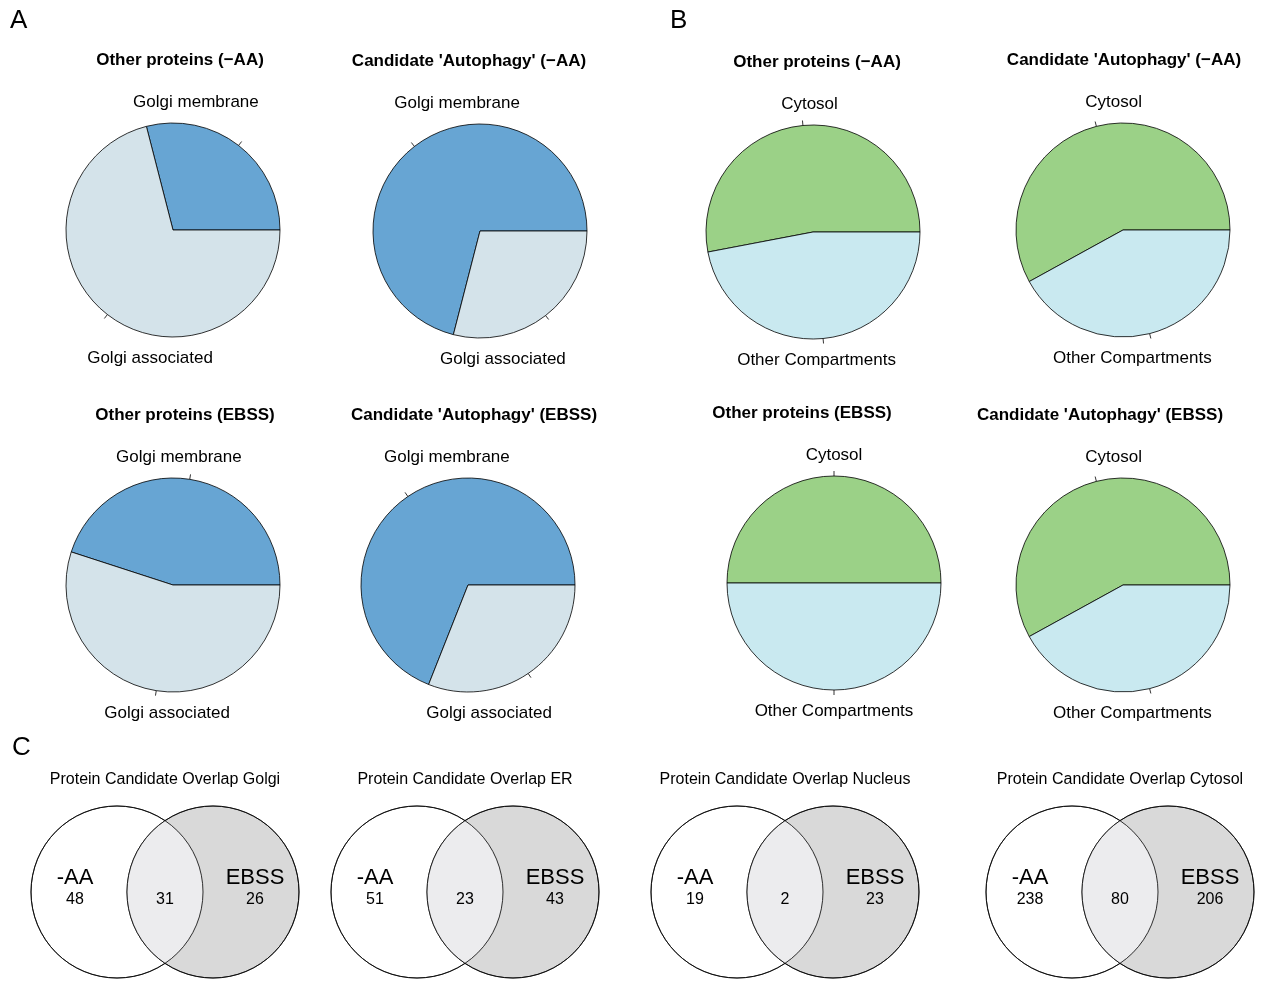 The width and height of the screenshot is (1265, 983). I want to click on data-label: 80, so click(1120, 898).